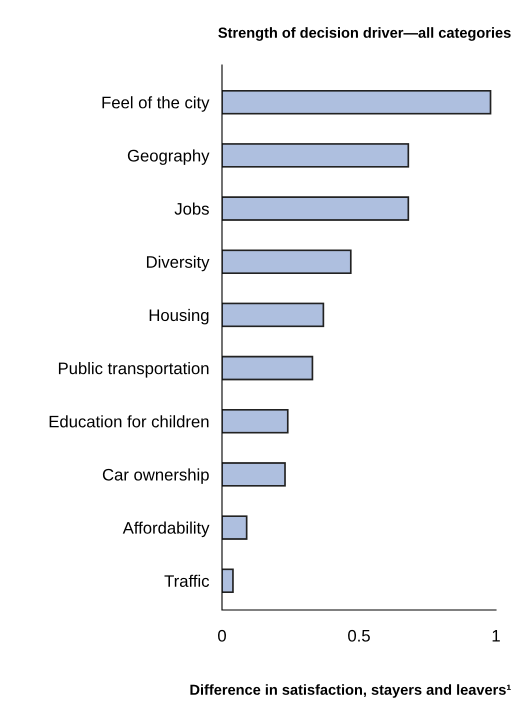 Image resolution: width=519 pixels, height=716 pixels. What do you see at coordinates (156, 104) in the screenshot?
I see `y-tick-label: Feel of the city` at bounding box center [156, 104].